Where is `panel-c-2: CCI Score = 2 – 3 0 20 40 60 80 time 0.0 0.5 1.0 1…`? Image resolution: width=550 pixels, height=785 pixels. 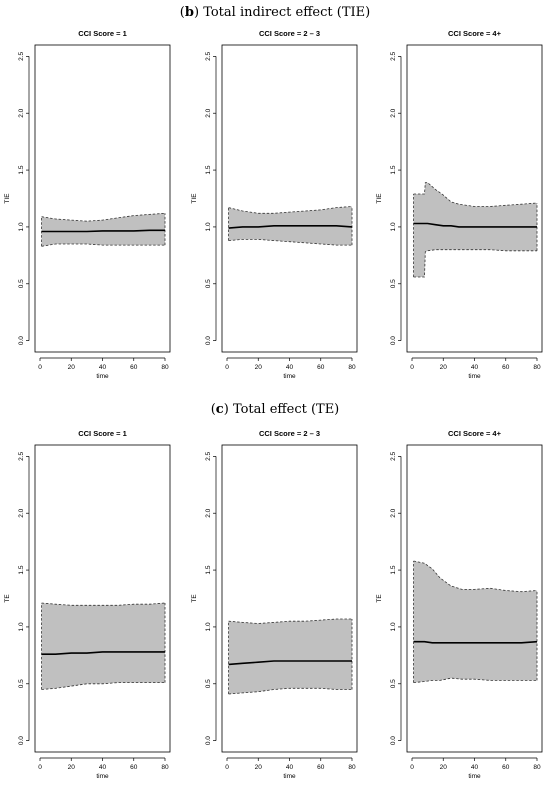 panel-c-2: CCI Score = 2 – 3 0 20 40 60 80 time 0.0 0.5 1.0 1… is located at coordinates (274, 604).